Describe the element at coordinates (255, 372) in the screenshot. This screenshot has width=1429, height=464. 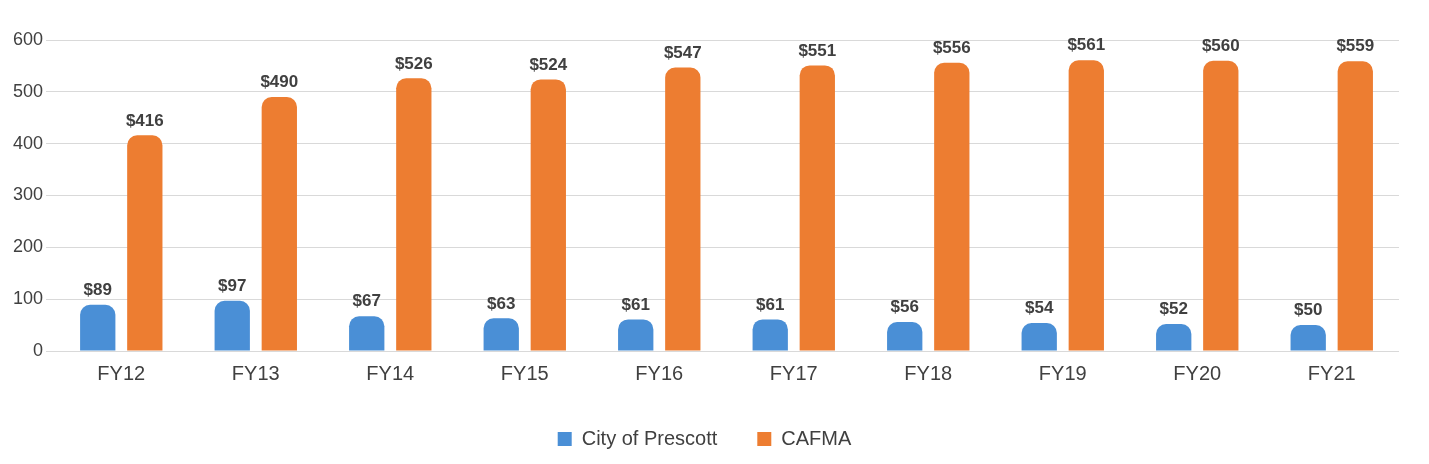
I see `x-tick-label: FY13` at that location.